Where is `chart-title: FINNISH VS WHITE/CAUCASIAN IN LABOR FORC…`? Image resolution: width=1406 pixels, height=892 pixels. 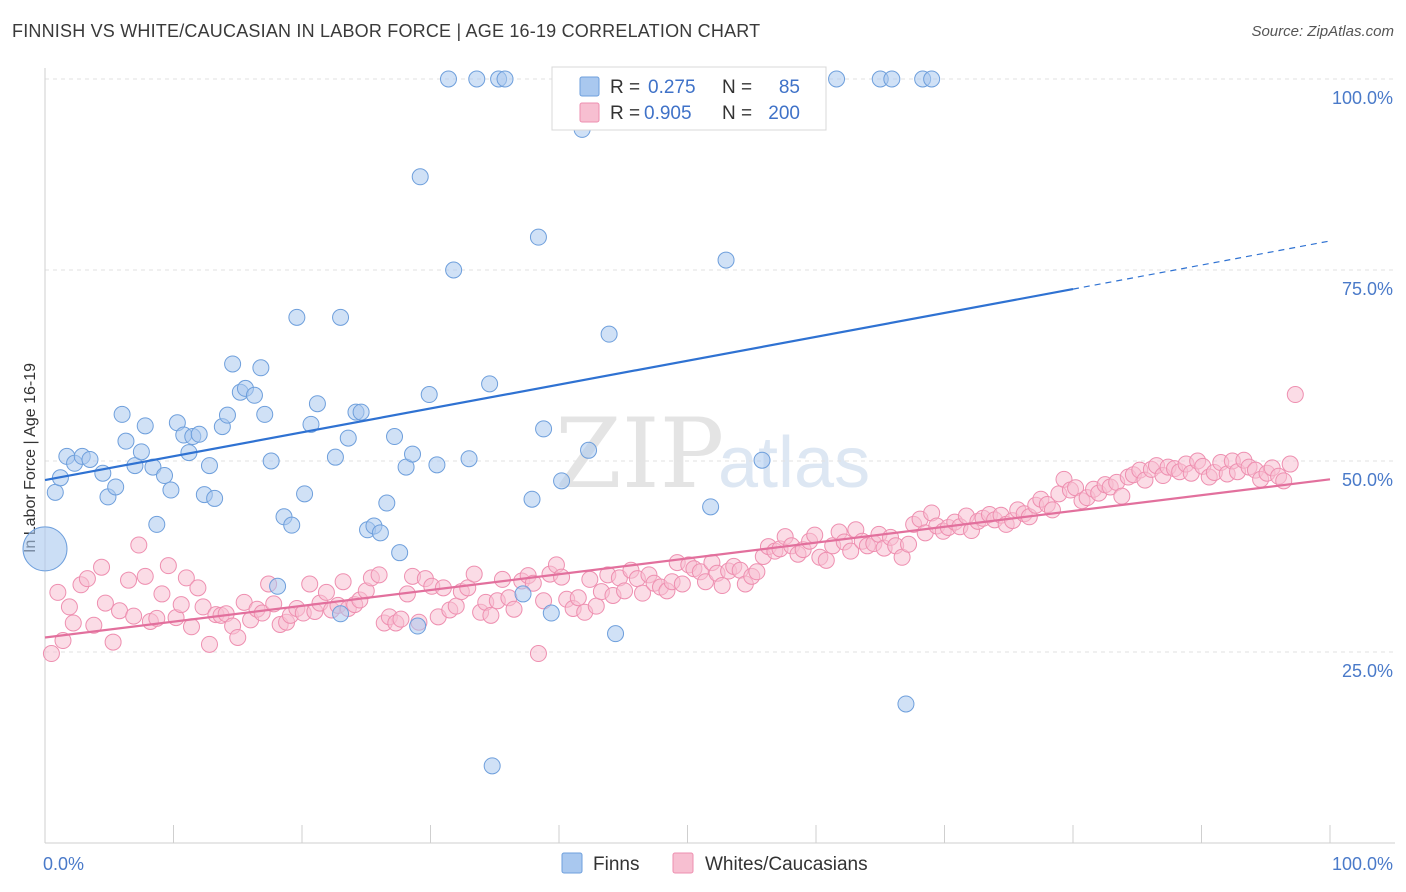
chart-title: FINNISH VS WHITE/CAUCASIAN IN LABOR FORC… is located at coordinates (386, 31).